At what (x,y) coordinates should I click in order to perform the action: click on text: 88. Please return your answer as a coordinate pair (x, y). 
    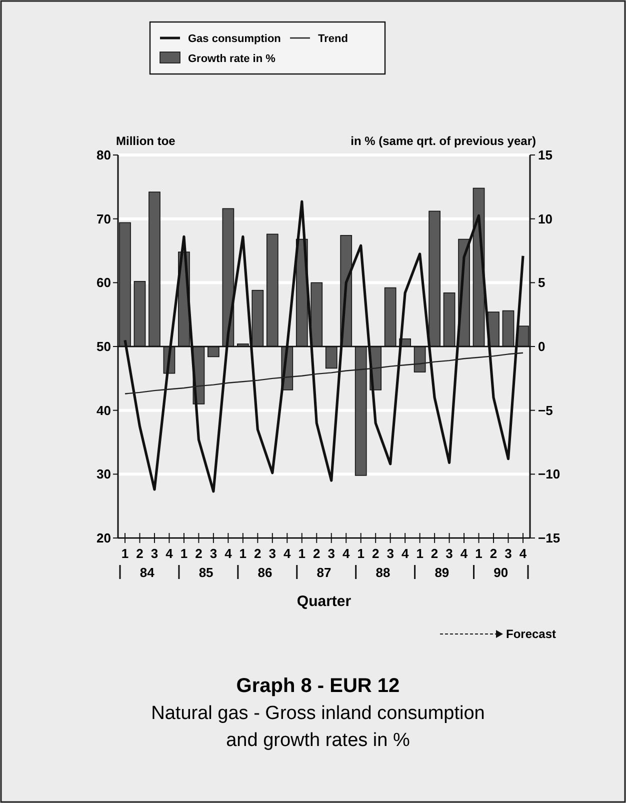
    Looking at the image, I should click on (383, 572).